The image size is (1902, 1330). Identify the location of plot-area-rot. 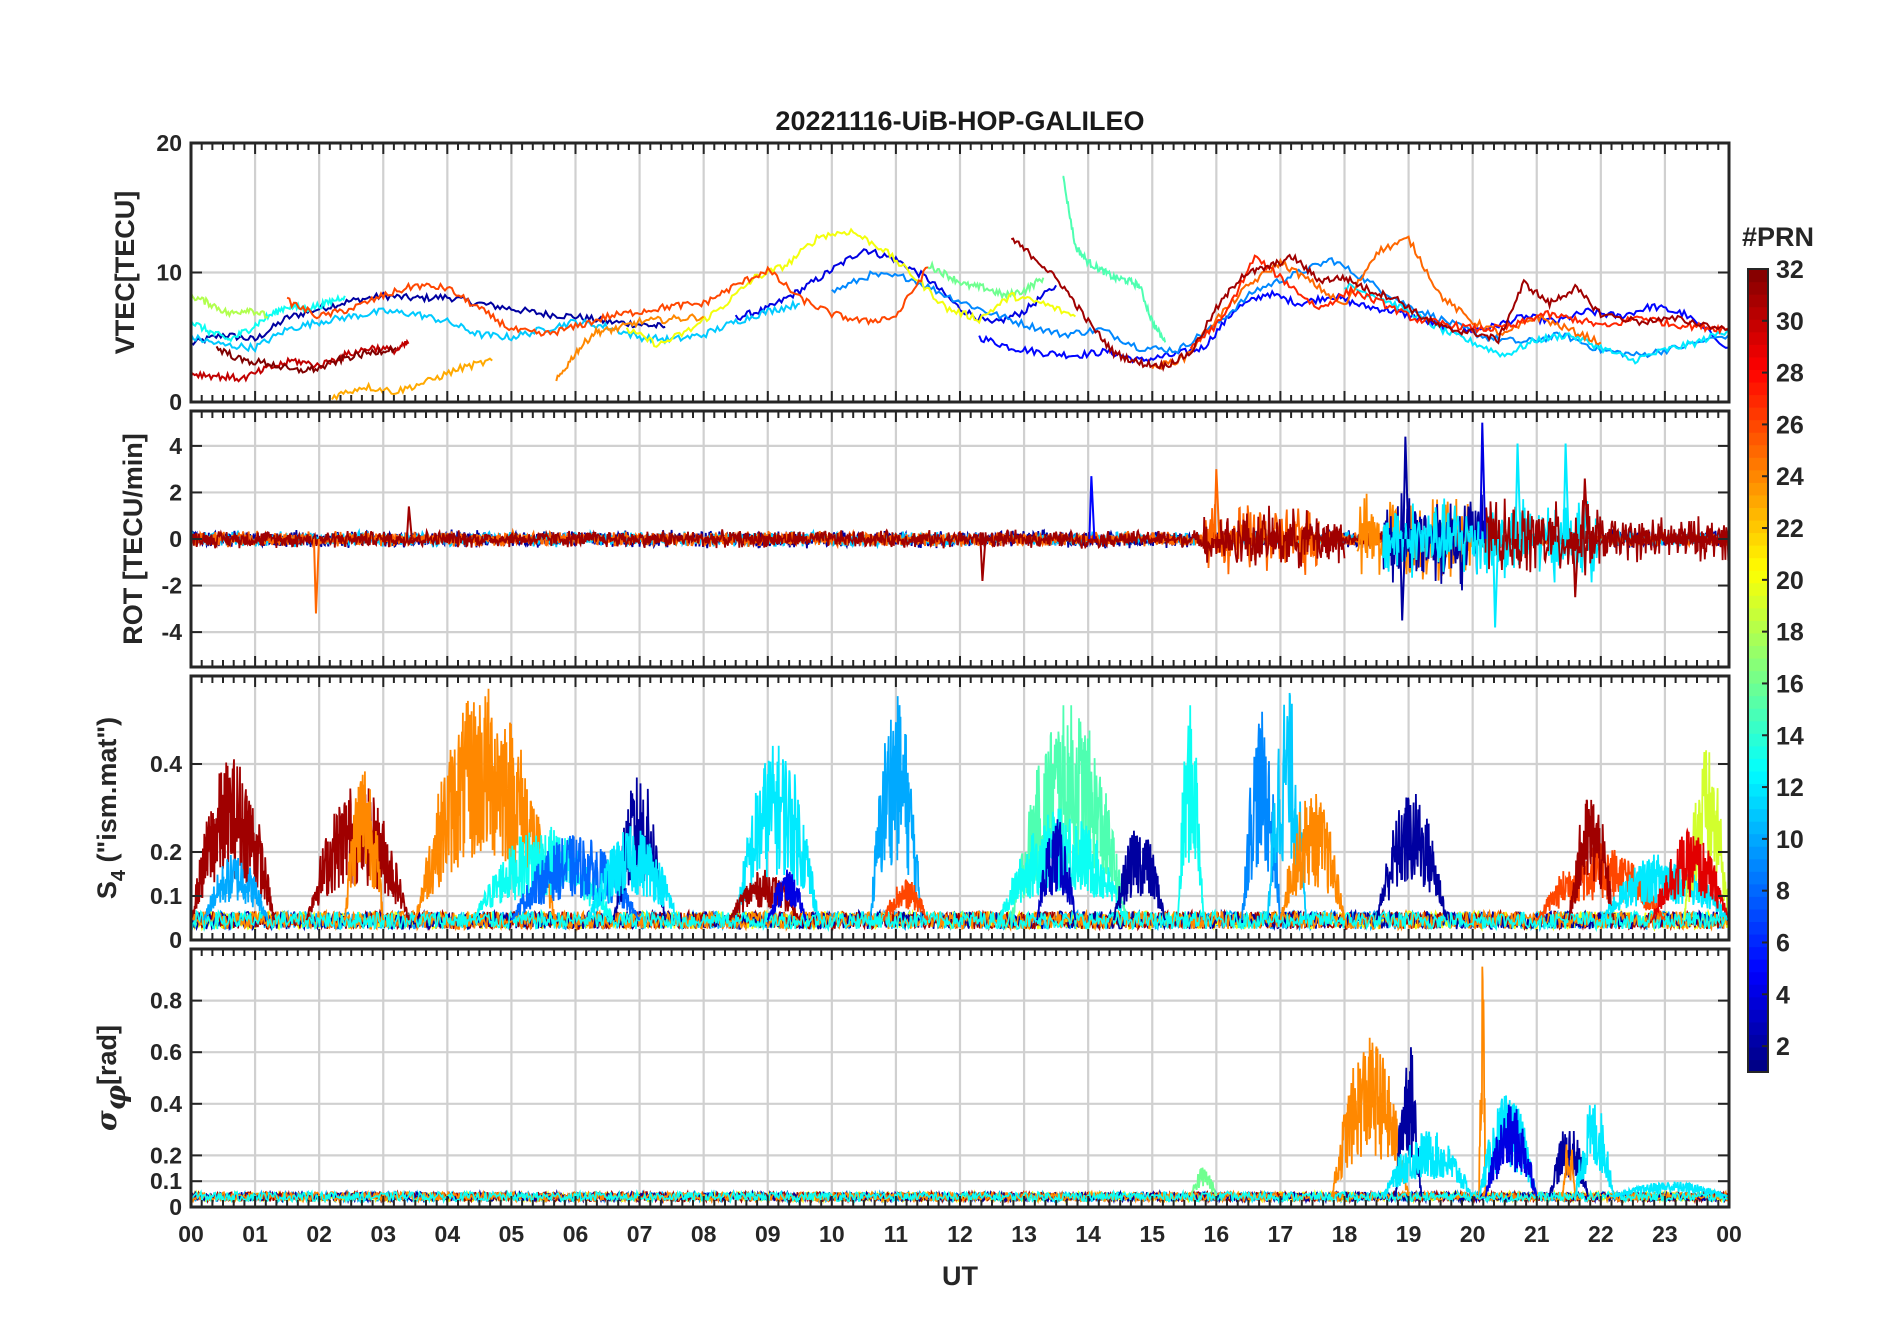
(960, 525).